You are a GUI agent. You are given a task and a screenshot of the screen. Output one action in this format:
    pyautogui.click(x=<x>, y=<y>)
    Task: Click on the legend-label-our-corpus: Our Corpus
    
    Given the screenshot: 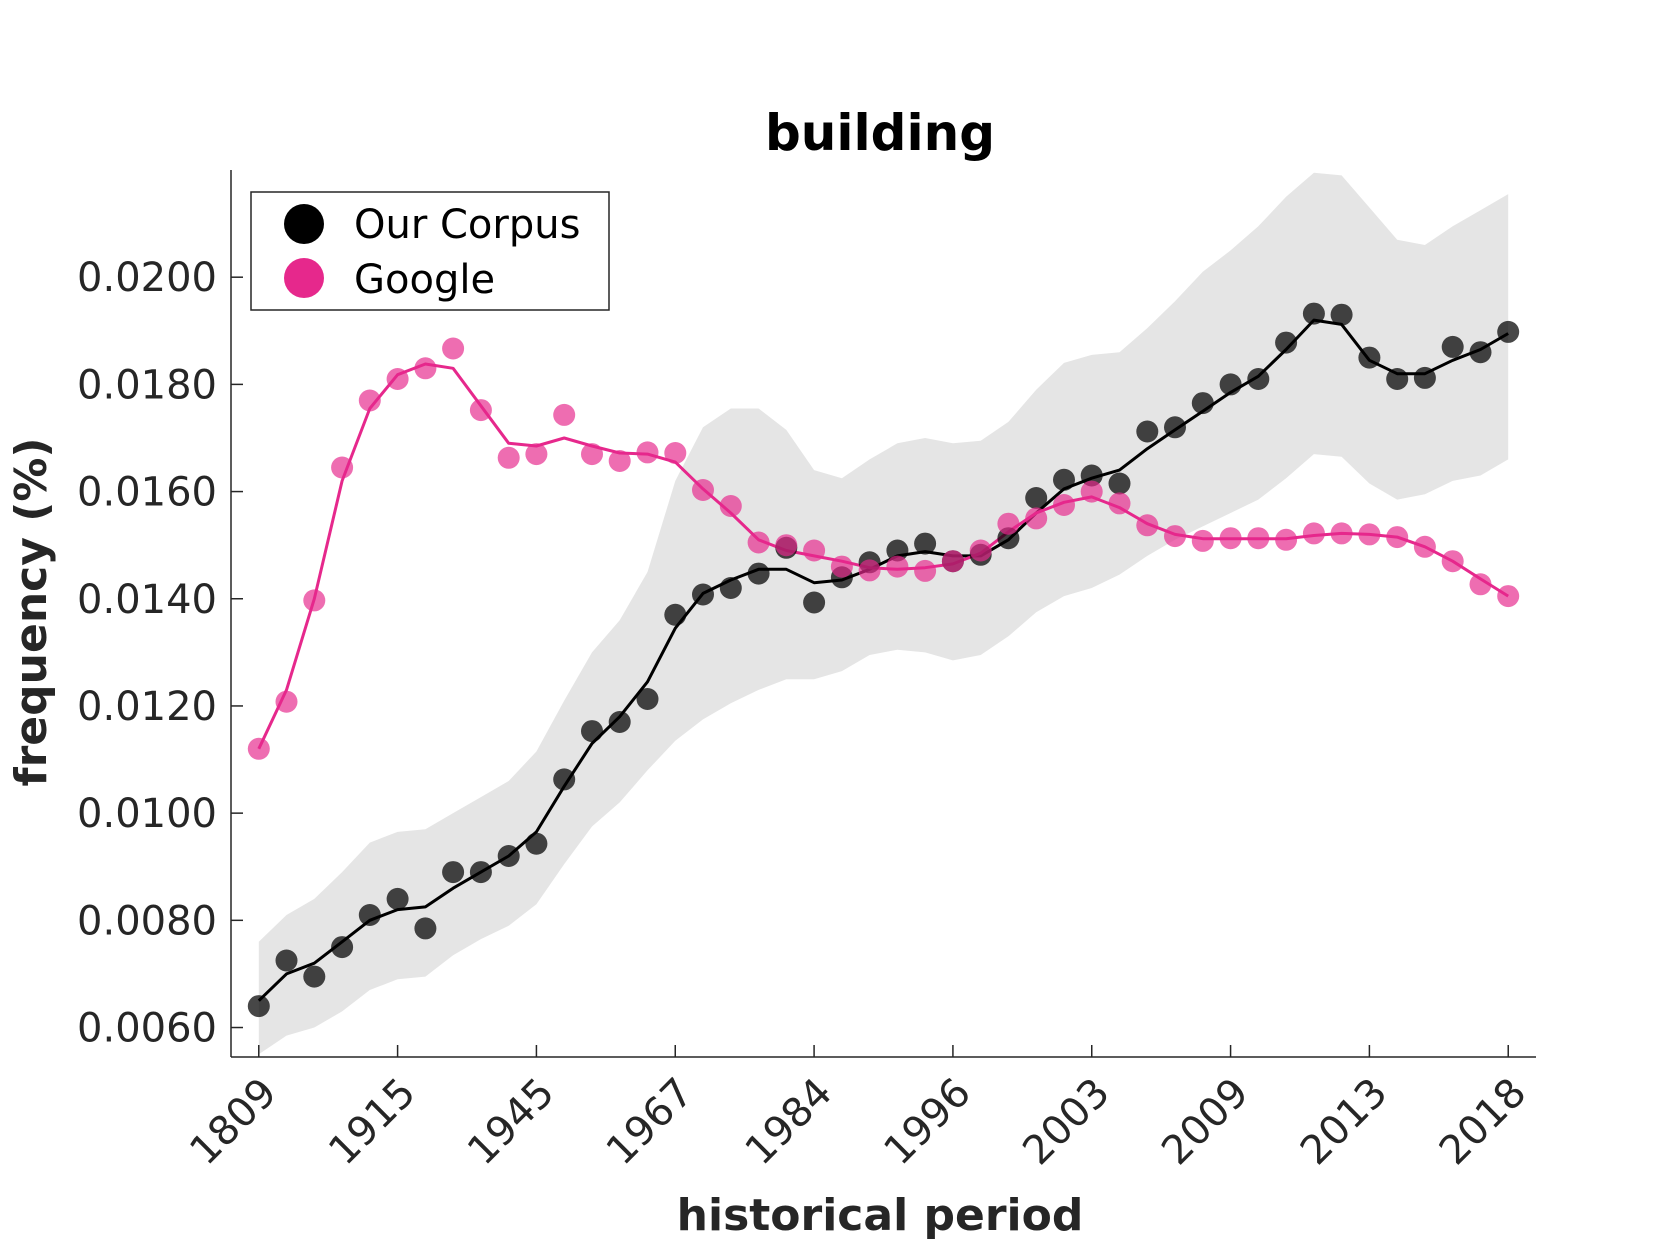 What is the action you would take?
    pyautogui.click(x=467, y=225)
    